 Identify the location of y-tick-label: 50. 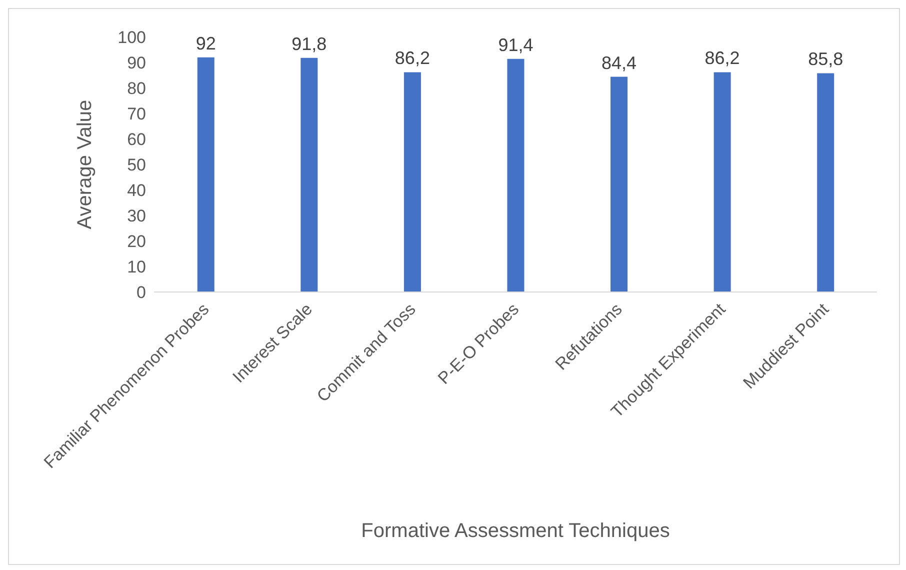
(136, 165).